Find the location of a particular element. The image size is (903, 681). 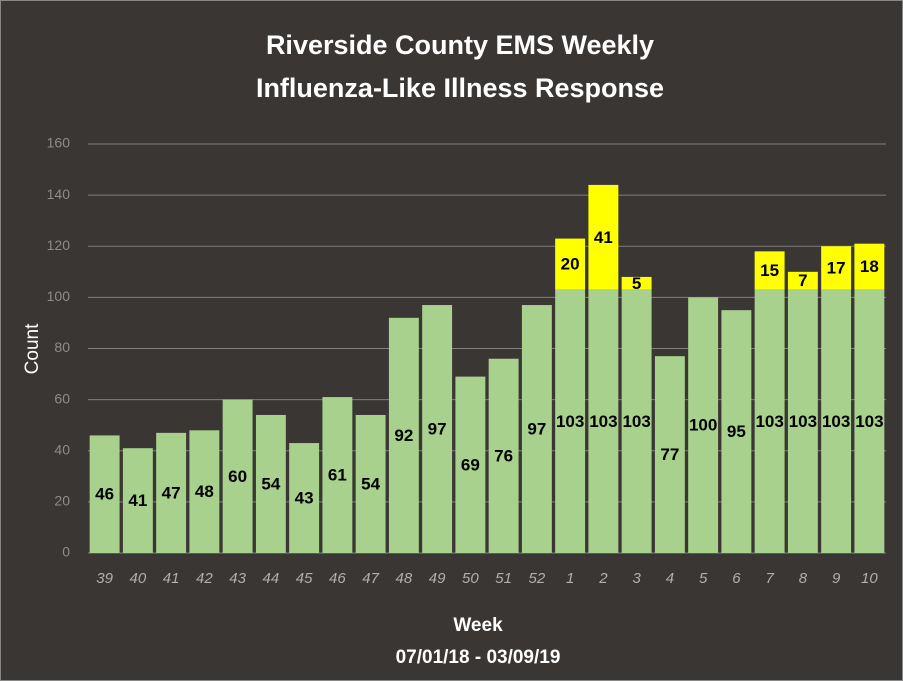

data-label: 47 is located at coordinates (171, 492).